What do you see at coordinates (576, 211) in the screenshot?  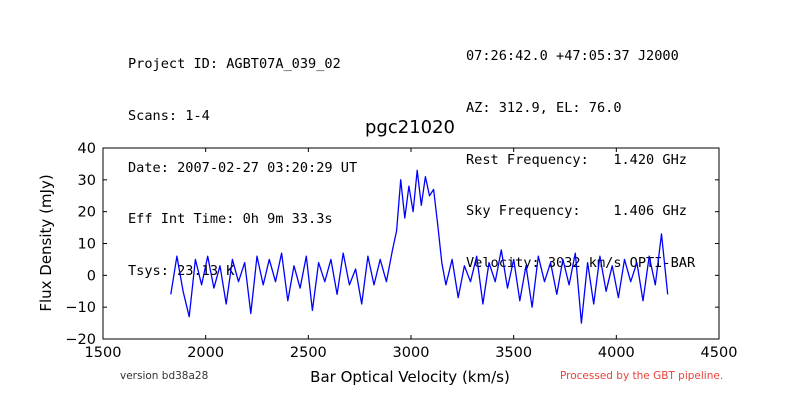 I see `sky-frequency-line: Sky Frequency: 1.406 GHz` at bounding box center [576, 211].